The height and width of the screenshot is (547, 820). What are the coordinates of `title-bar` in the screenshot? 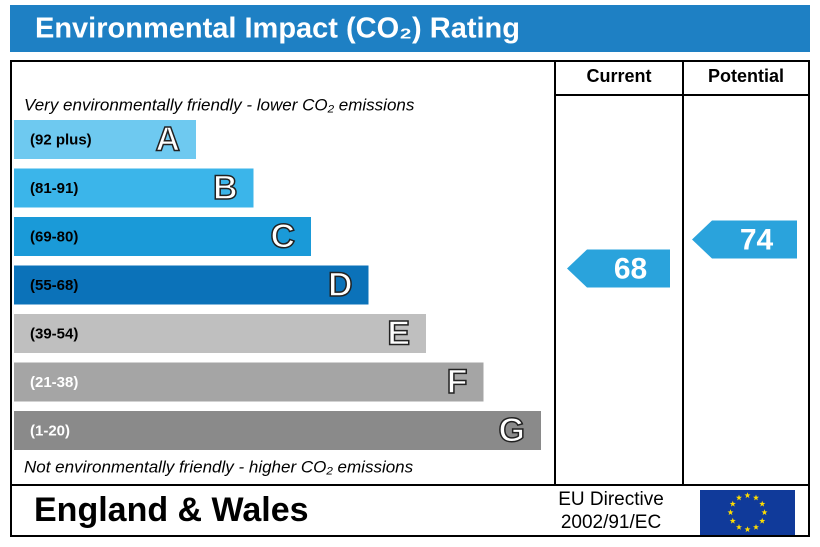 It's located at (410, 28).